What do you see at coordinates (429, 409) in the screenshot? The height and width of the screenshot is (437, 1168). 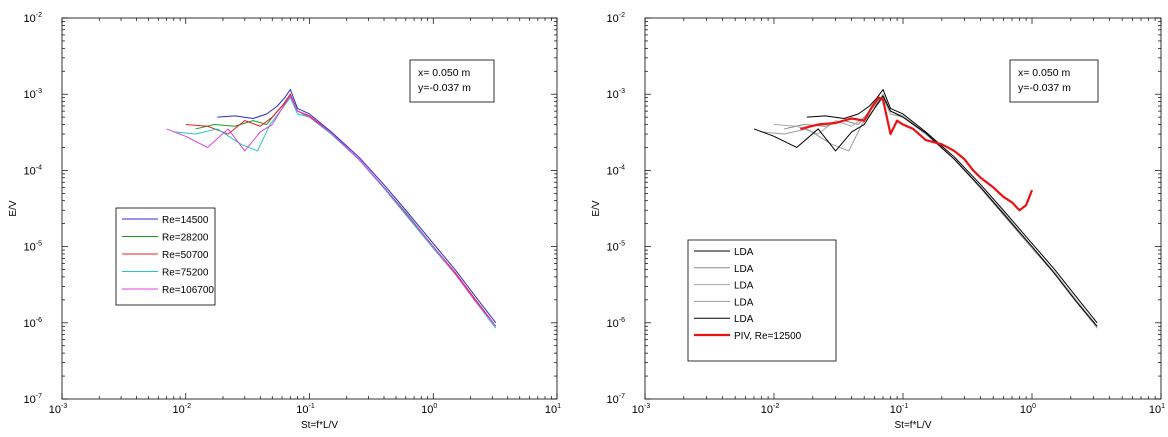 I see `x-tick-label-left: 10⁰` at bounding box center [429, 409].